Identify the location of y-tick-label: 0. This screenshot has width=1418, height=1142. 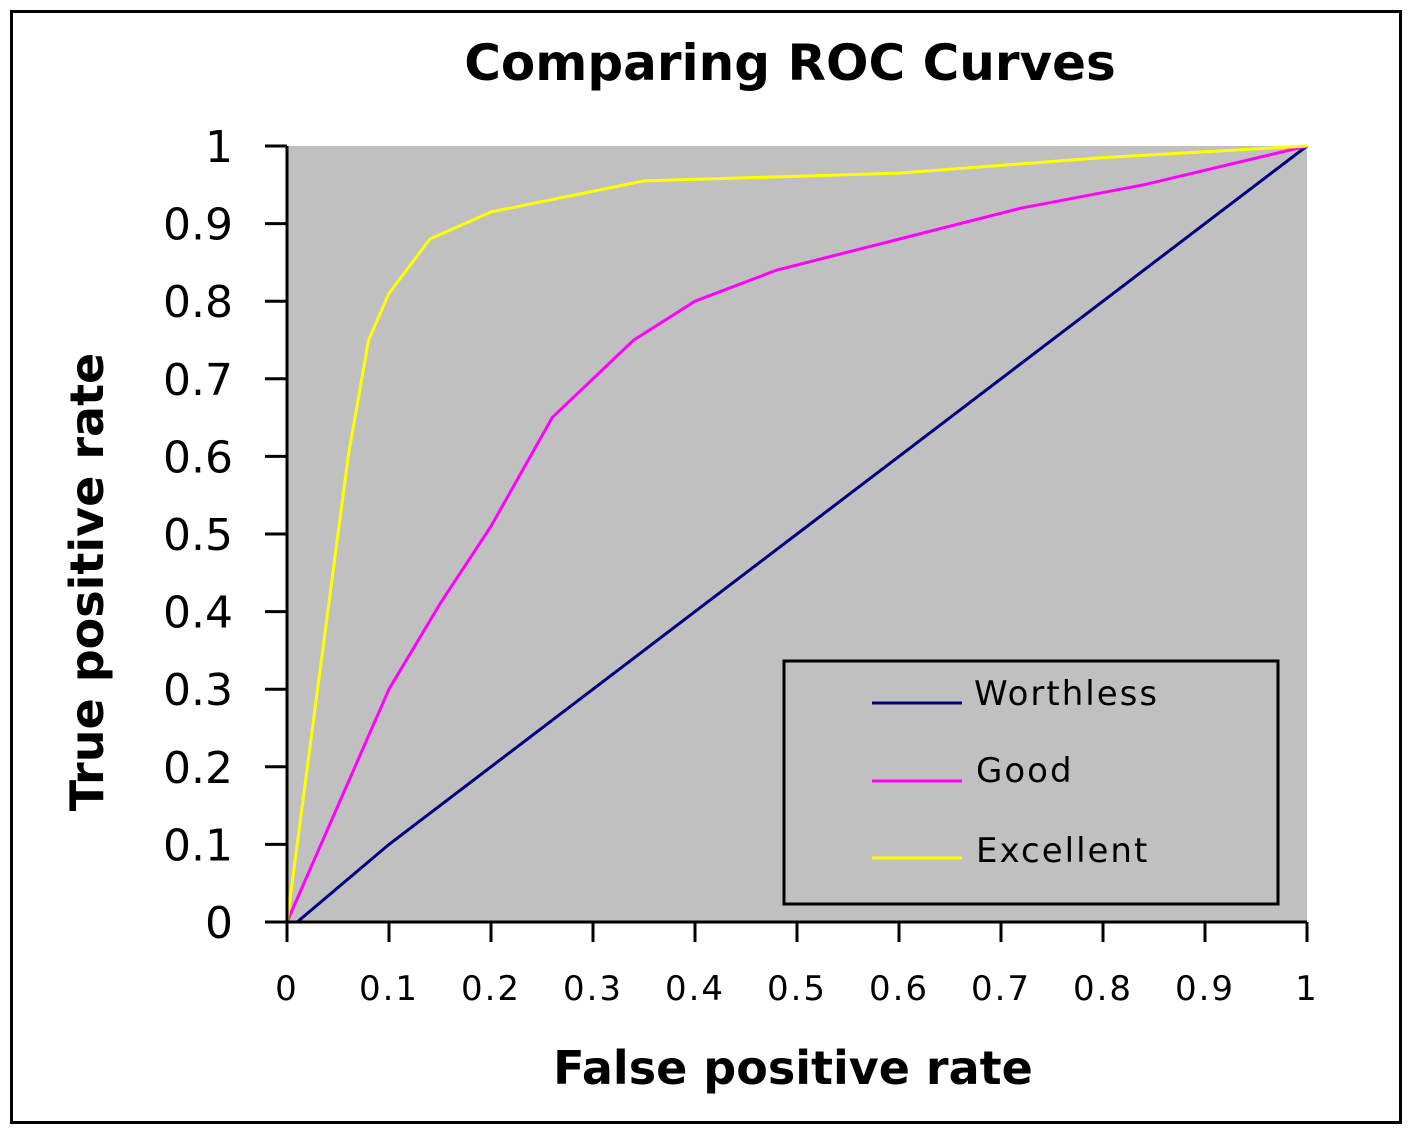
(219, 923).